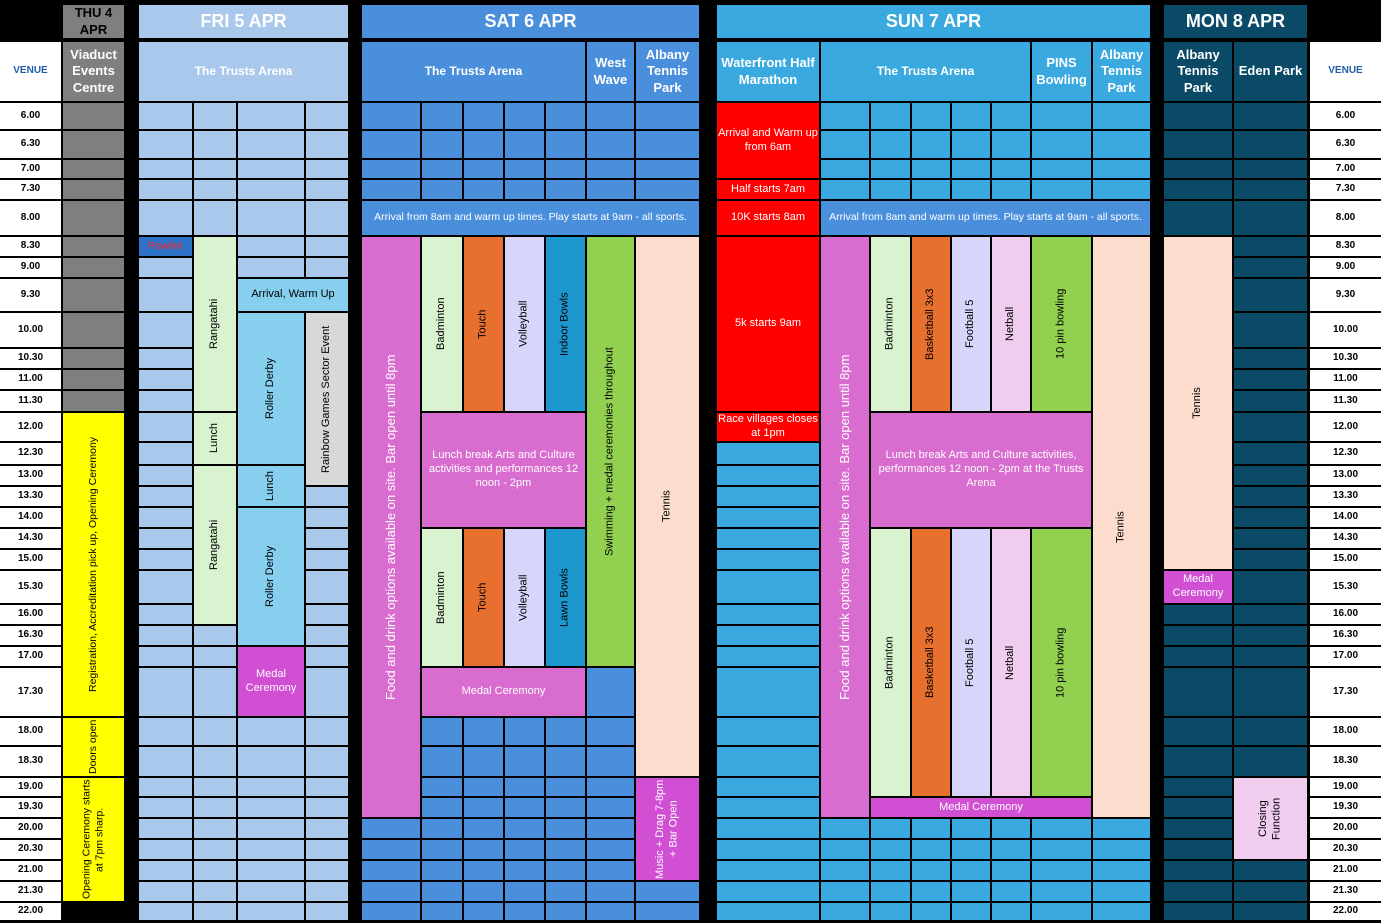  I want to click on time-right-label: 18.30, so click(1345, 761).